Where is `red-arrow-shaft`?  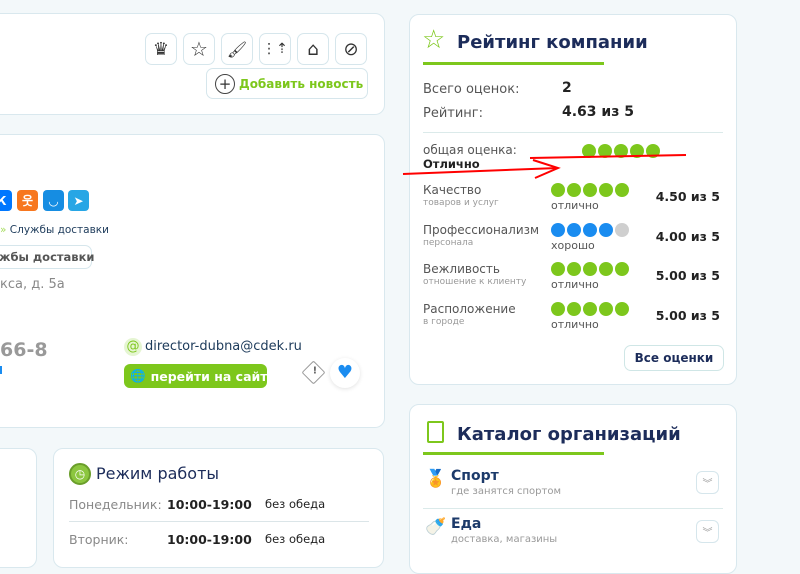
red-arrow-shaft is located at coordinates (480, 171).